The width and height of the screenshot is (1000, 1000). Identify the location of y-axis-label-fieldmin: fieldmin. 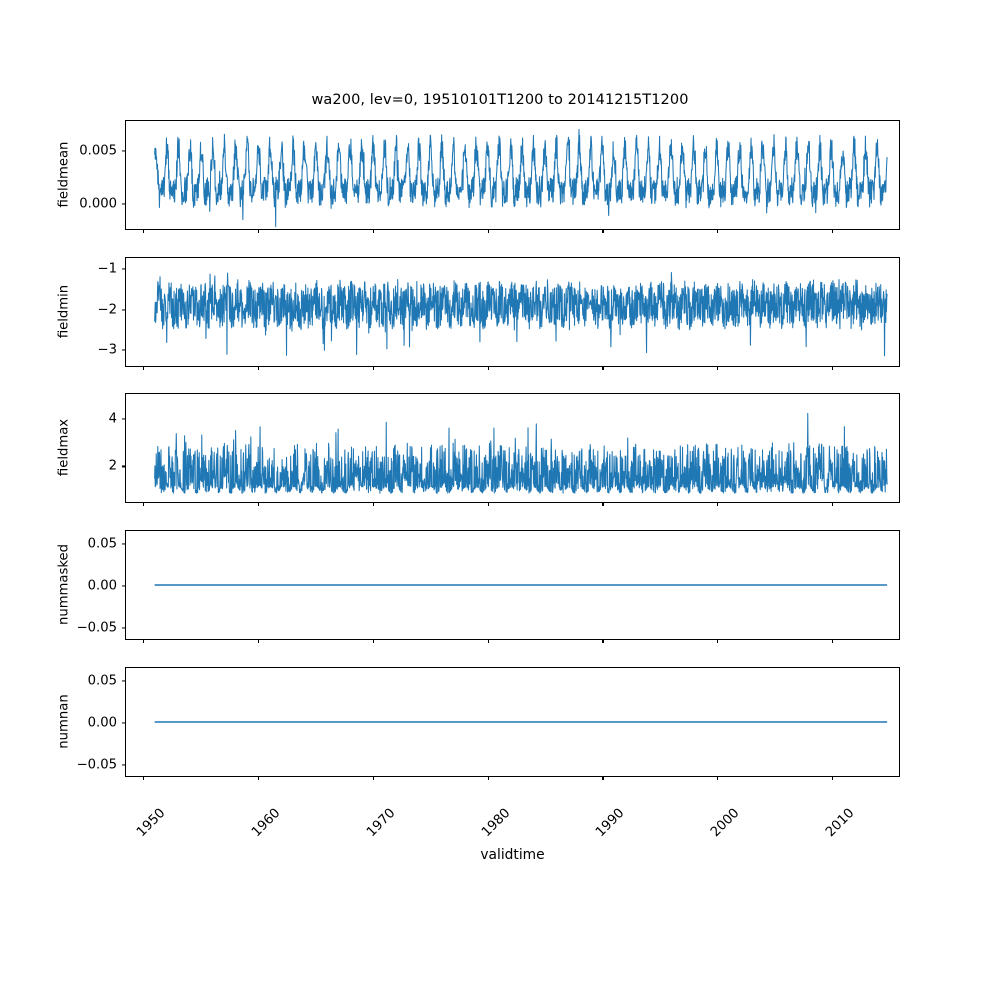
(64, 311).